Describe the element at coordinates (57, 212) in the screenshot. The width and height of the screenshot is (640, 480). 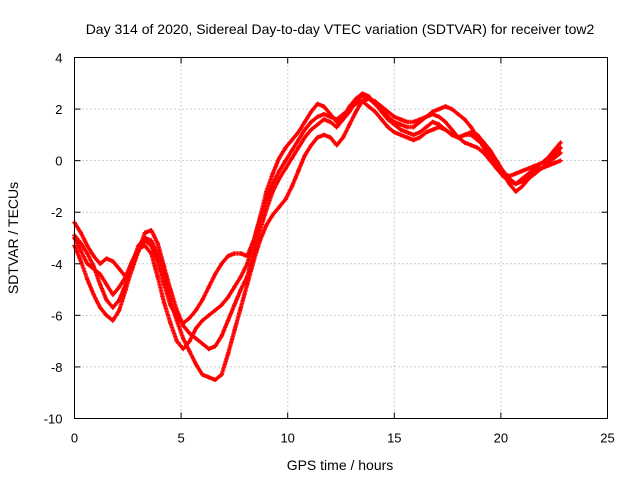
I see `y-tick-label: -2` at that location.